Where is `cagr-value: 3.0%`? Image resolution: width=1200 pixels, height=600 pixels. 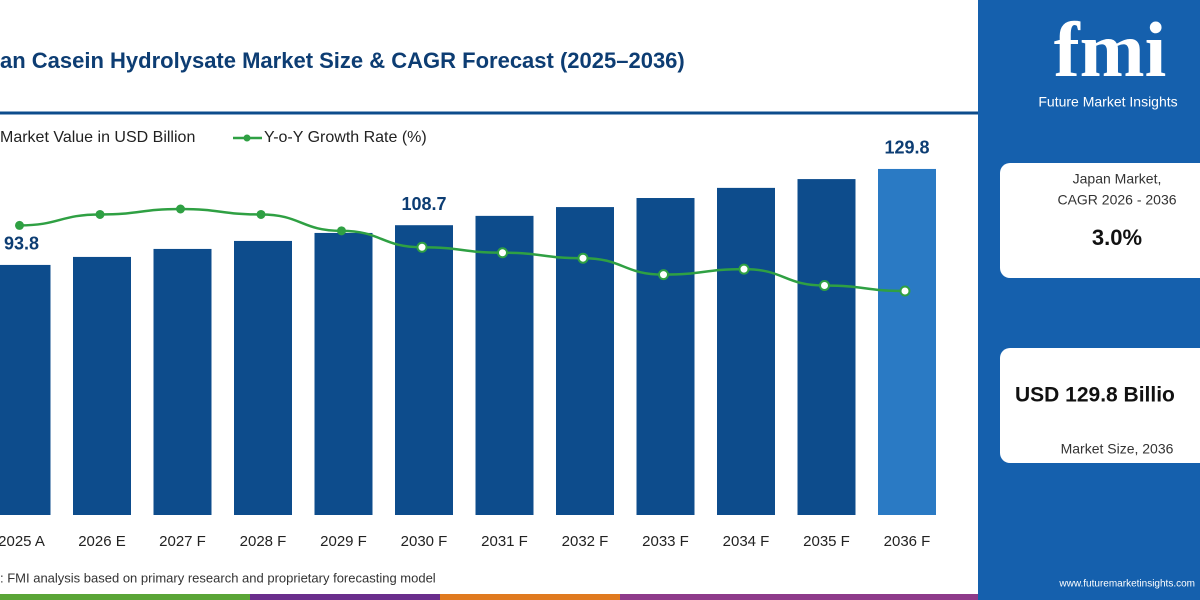 cagr-value: 3.0% is located at coordinates (1117, 237).